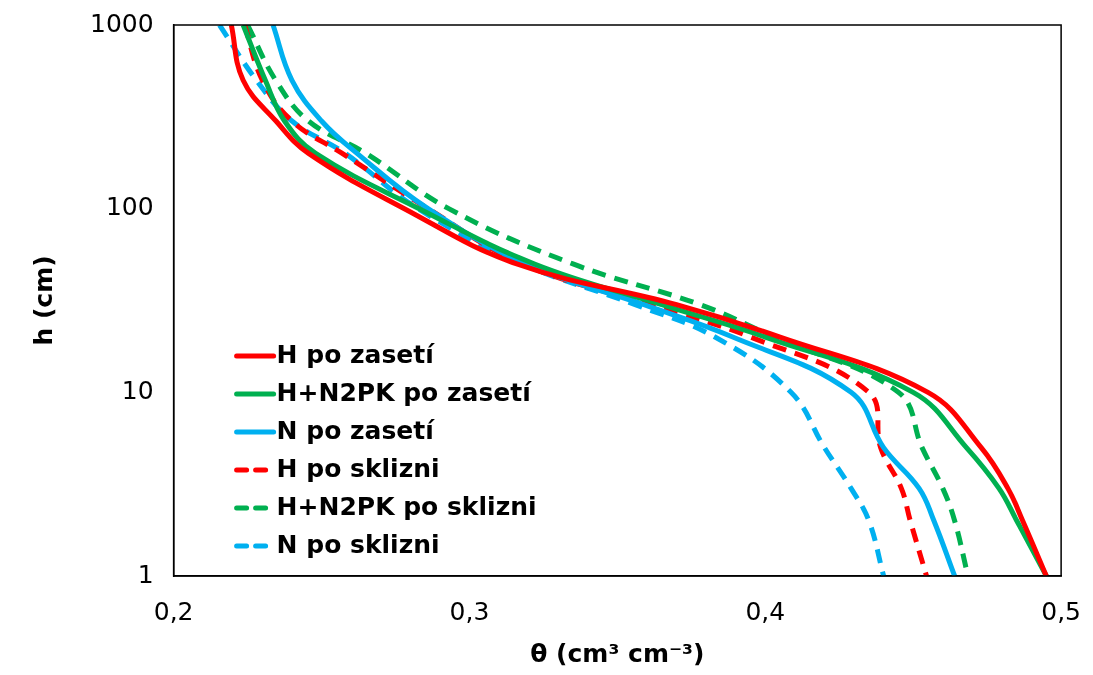  I want to click on legend-label: H po sklizni, so click(358, 468).